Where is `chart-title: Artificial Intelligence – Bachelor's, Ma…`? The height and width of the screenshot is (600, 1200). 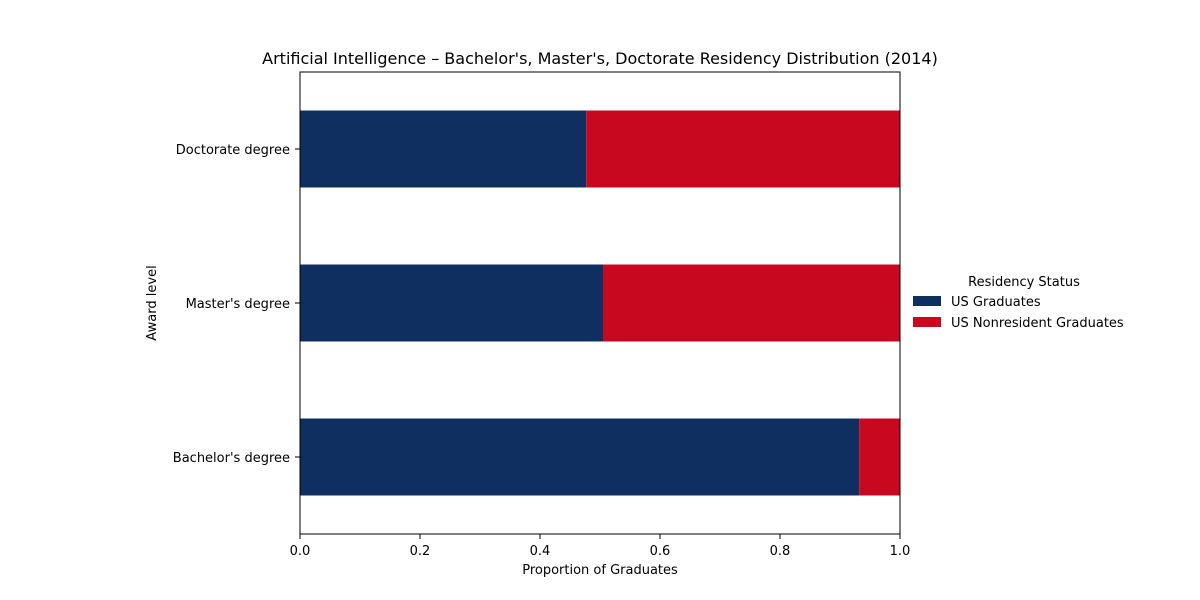 chart-title: Artificial Intelligence – Bachelor's, Ma… is located at coordinates (600, 58).